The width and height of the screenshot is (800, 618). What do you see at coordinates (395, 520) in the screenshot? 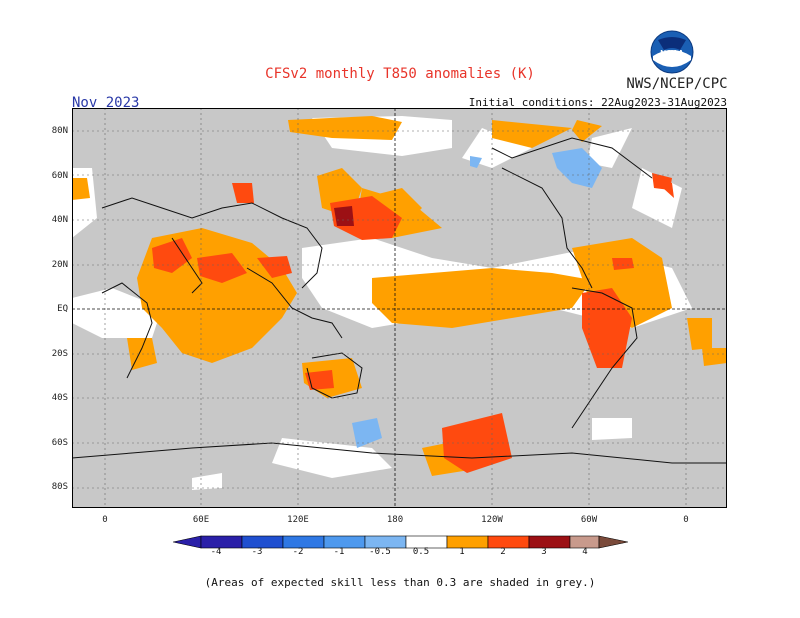
I see `lon-label: 180` at bounding box center [395, 520].